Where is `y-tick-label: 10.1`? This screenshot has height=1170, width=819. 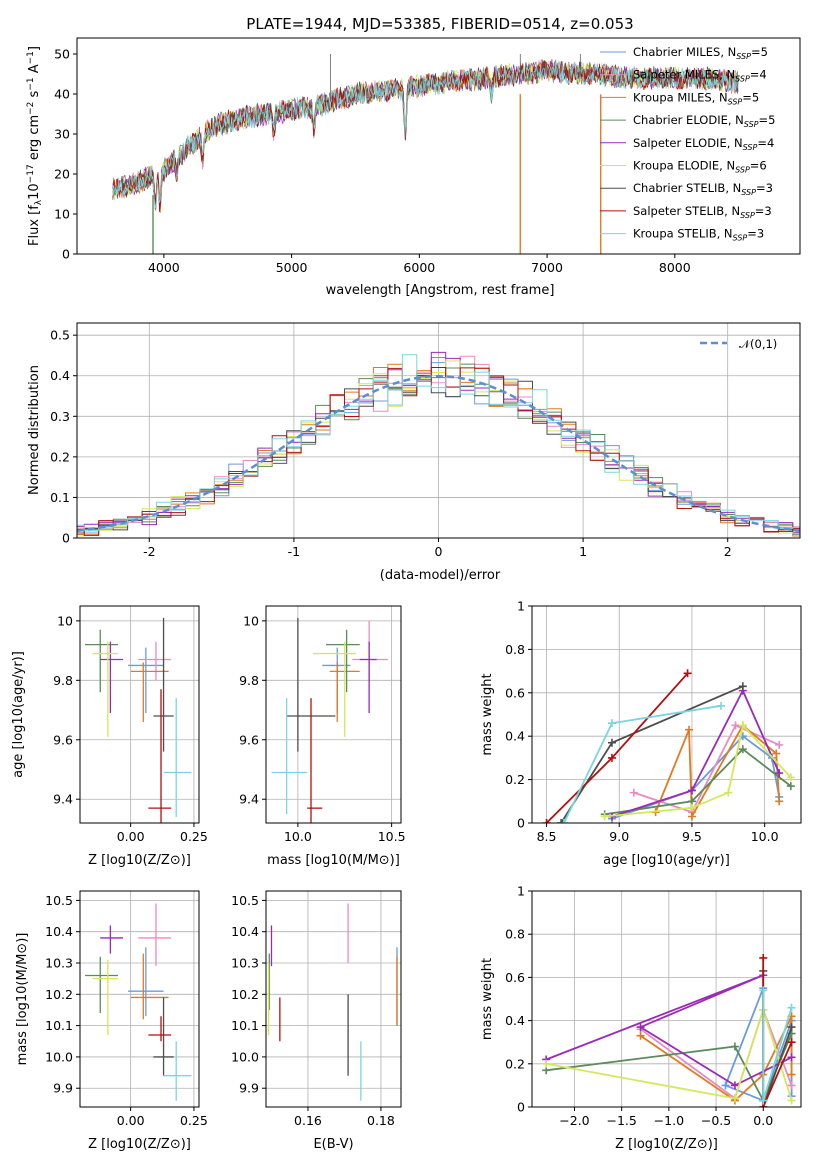 y-tick-label: 10.1 is located at coordinates (245, 1025).